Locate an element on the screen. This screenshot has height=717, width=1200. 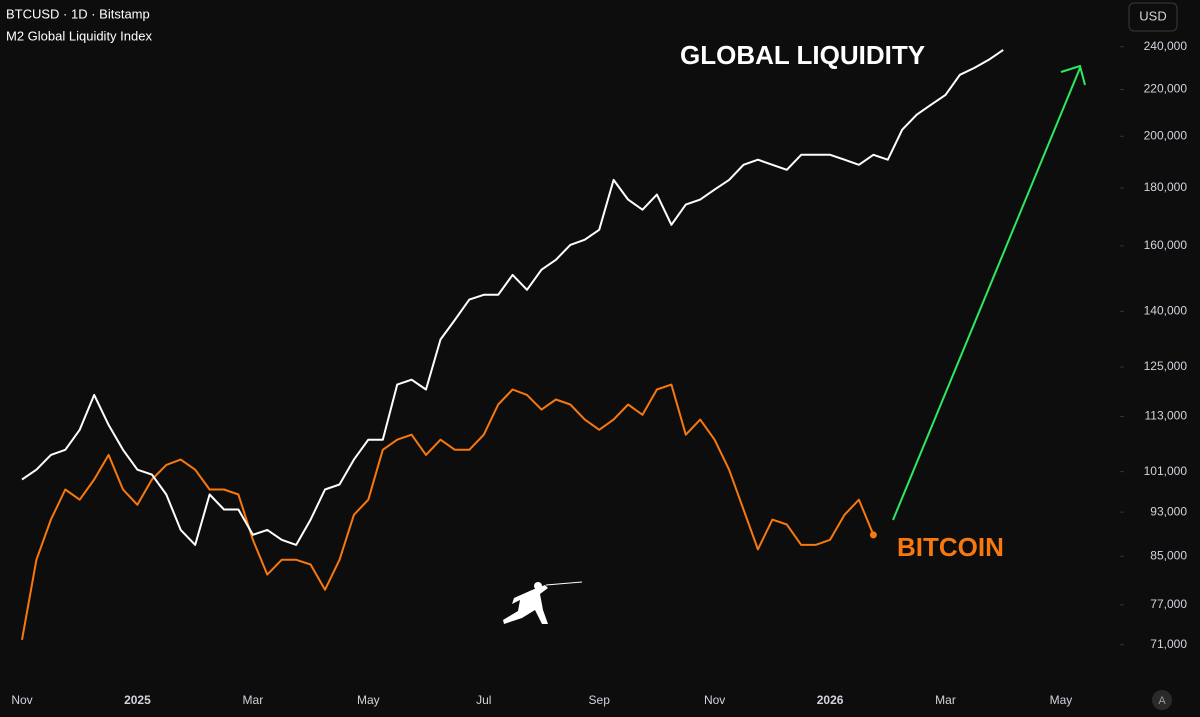
y-tick-label: 71,000 is located at coordinates (1168, 644).